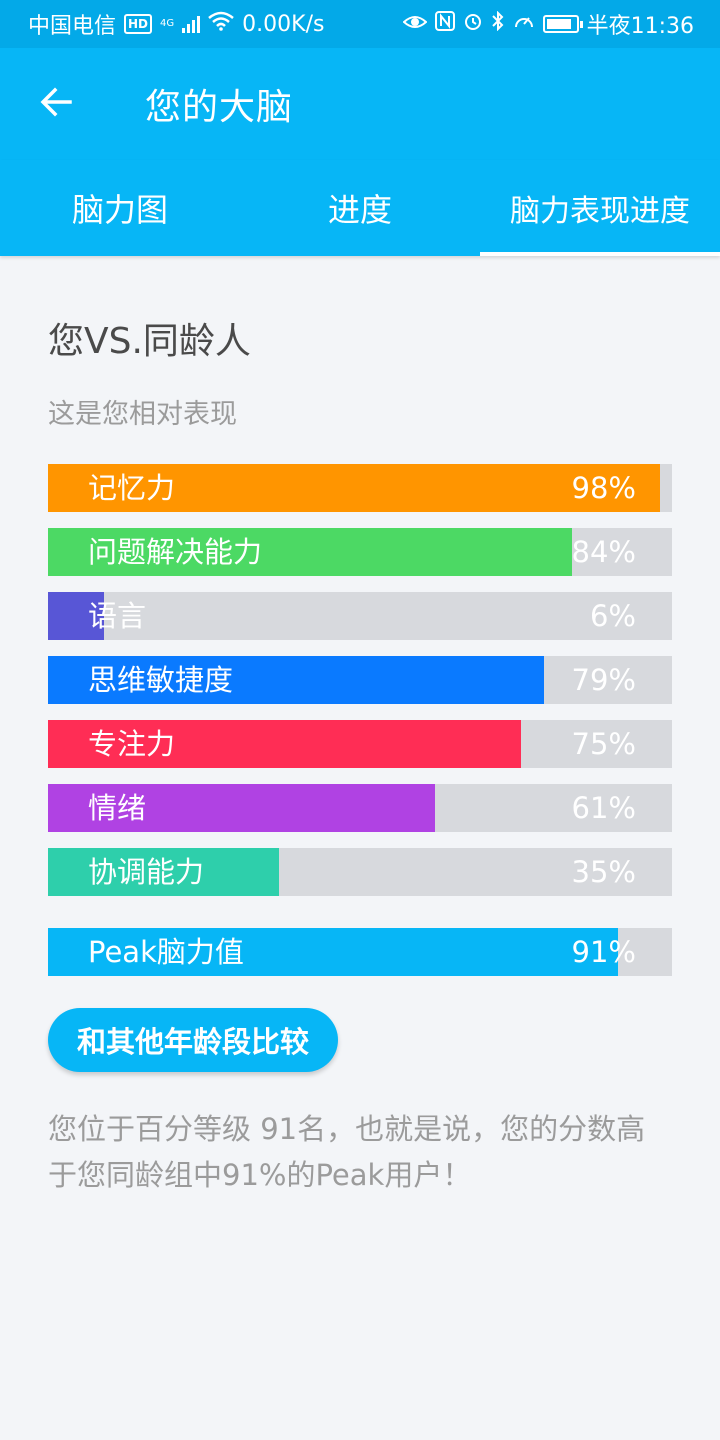 This screenshot has height=1440, width=720. I want to click on bar-row: 问题解决能力 84%, so click(360, 552).